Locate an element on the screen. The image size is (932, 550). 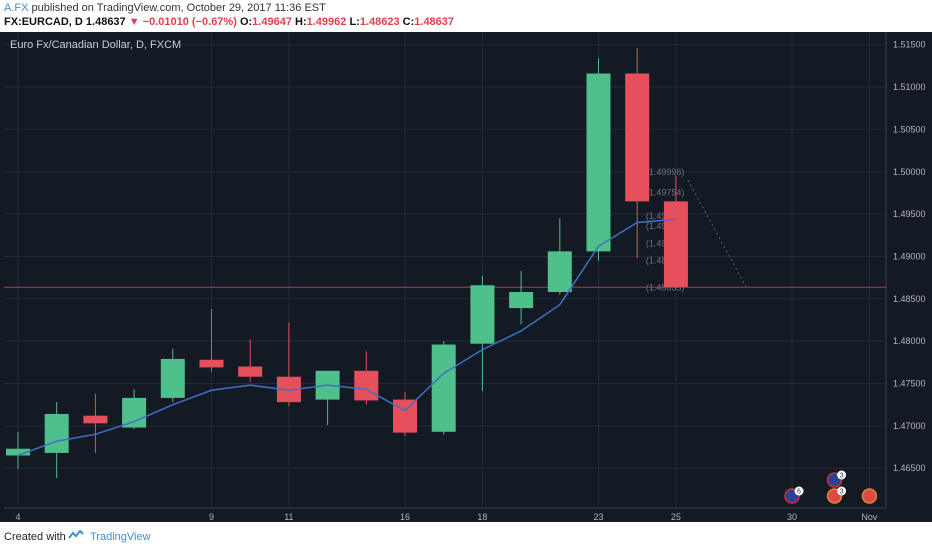
footer: Created with TradingView is located at coordinates (466, 536).